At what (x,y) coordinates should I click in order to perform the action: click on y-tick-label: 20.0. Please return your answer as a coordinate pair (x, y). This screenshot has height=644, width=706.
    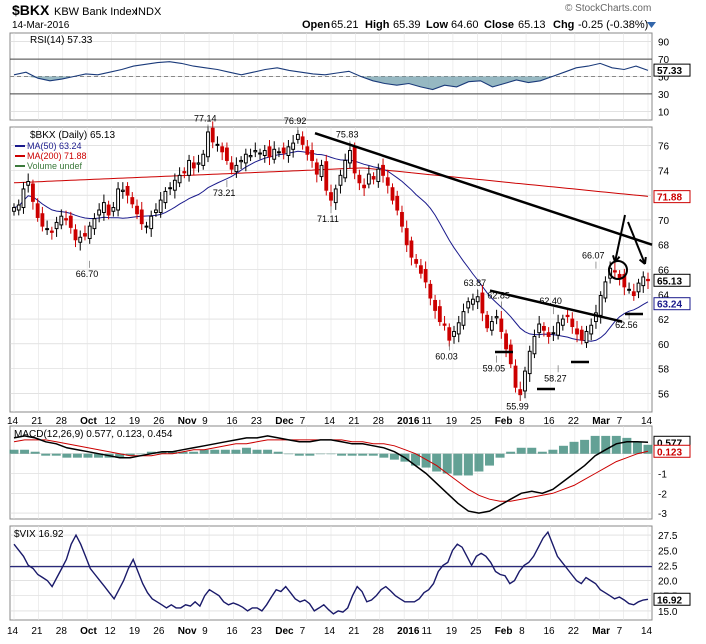
    Looking at the image, I should click on (668, 582).